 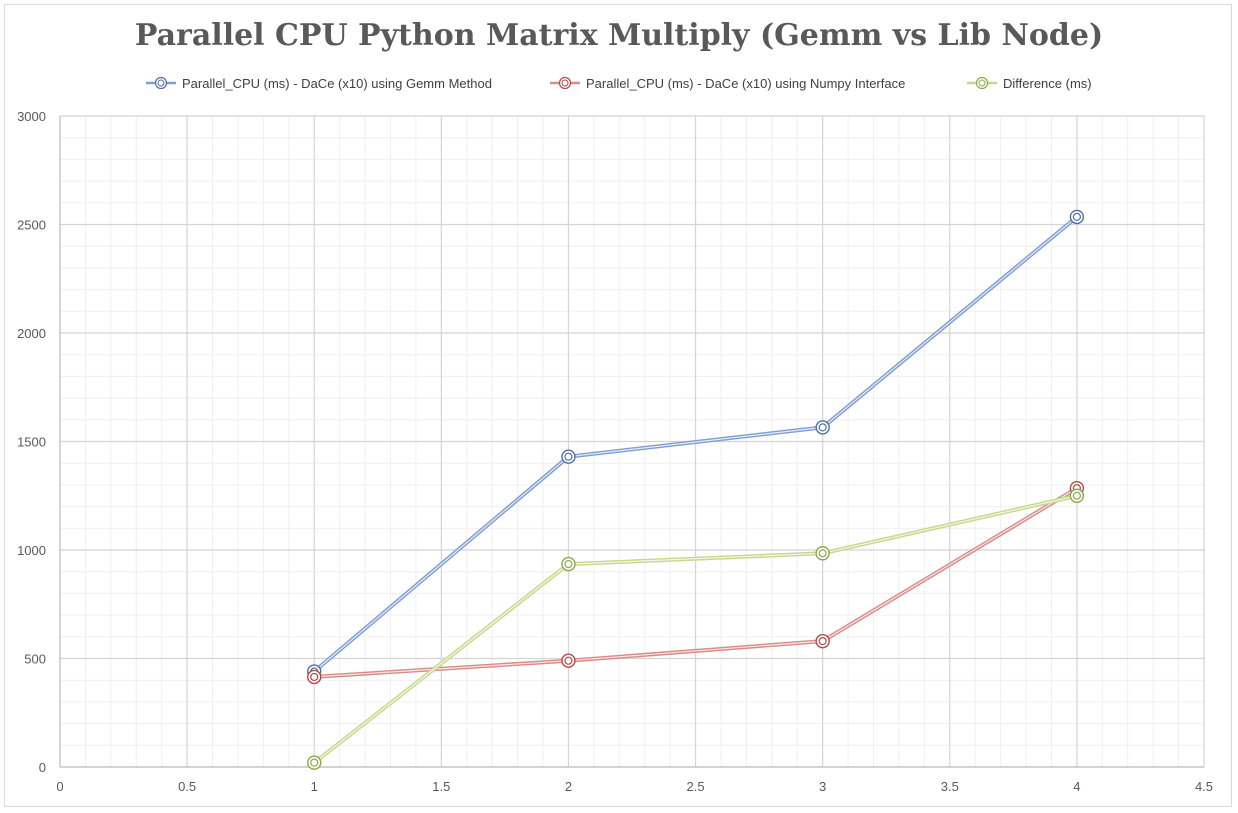 What do you see at coordinates (1204, 786) in the screenshot?
I see `x-tick-label: 4.5` at bounding box center [1204, 786].